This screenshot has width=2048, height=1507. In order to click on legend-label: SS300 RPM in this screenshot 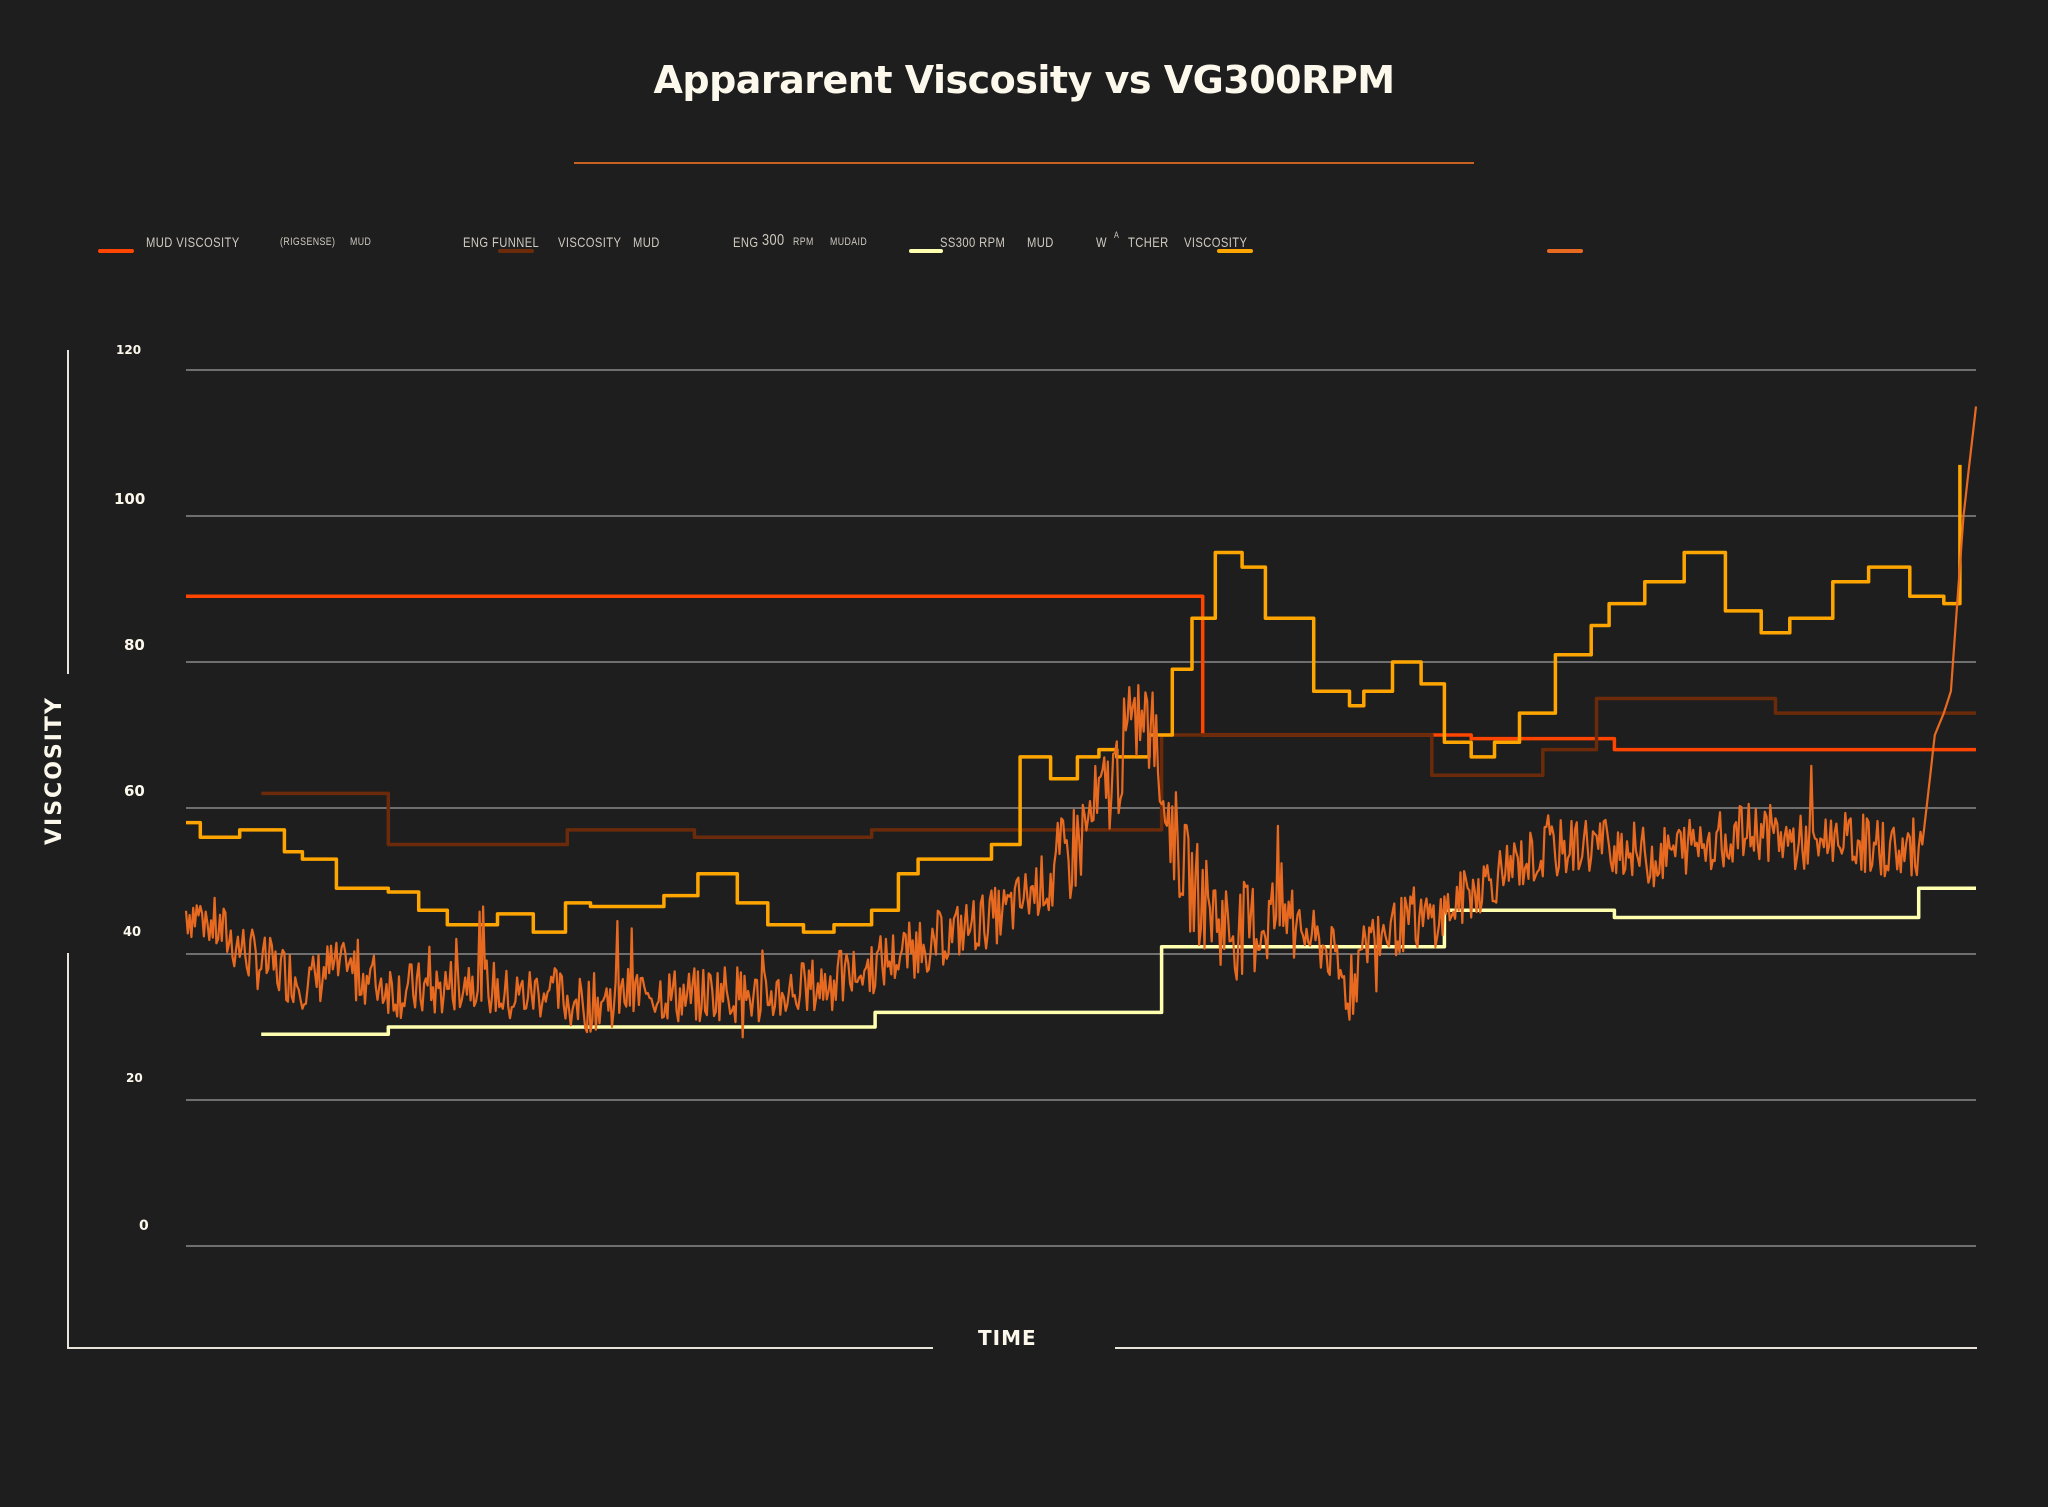, I will do `click(973, 242)`.